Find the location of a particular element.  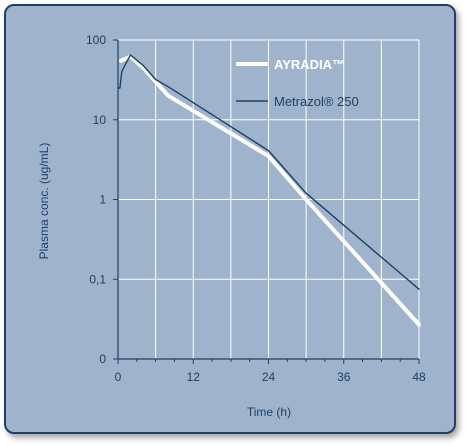

y-tick-label: 1 is located at coordinates (102, 200).